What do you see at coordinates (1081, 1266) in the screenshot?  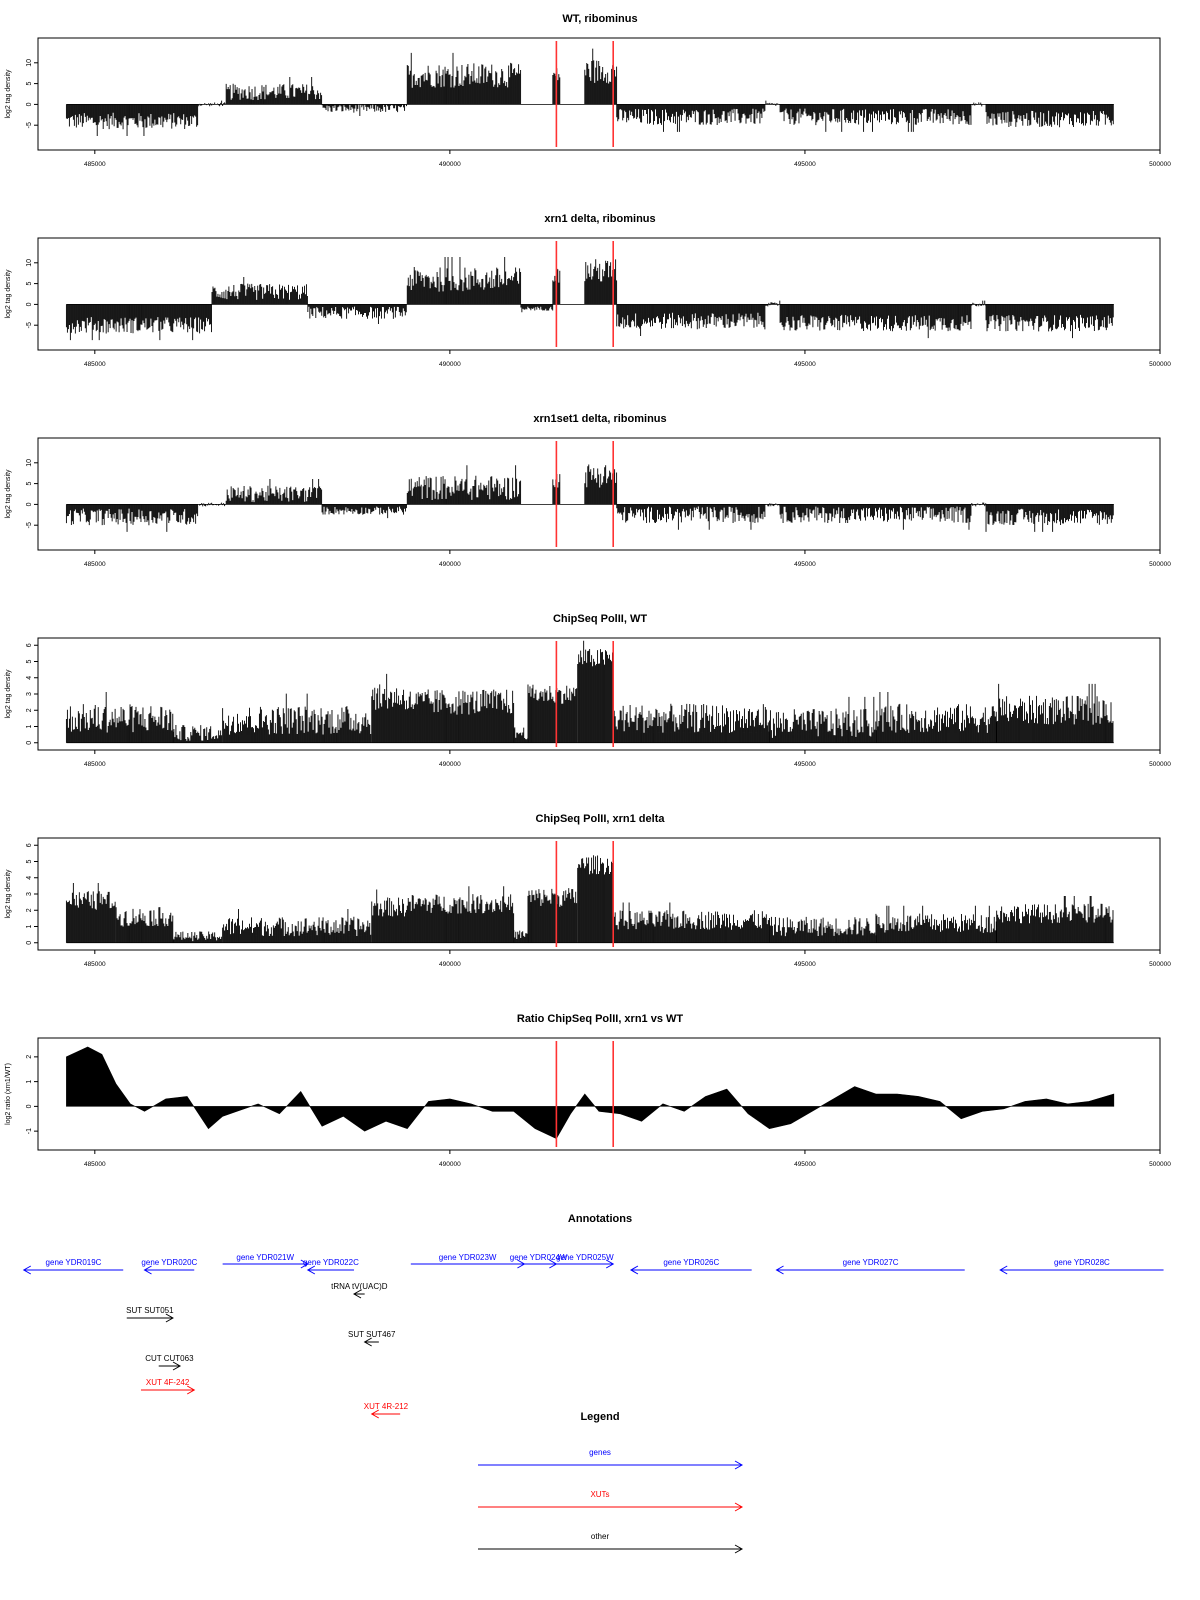 I see `annotation-feature: gene YDR028C` at bounding box center [1081, 1266].